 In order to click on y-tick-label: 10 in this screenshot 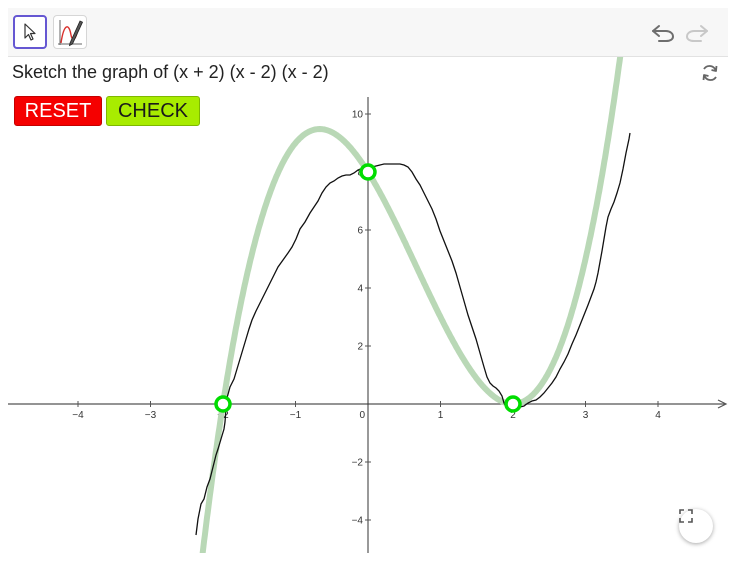, I will do `click(358, 115)`.